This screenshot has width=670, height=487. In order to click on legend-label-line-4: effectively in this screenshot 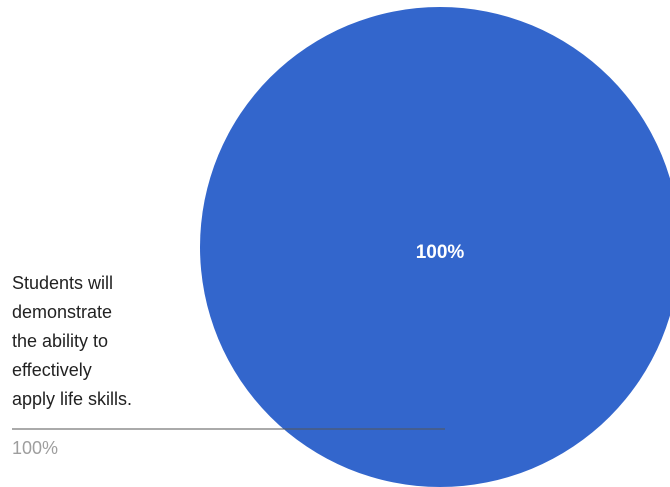, I will do `click(52, 370)`.